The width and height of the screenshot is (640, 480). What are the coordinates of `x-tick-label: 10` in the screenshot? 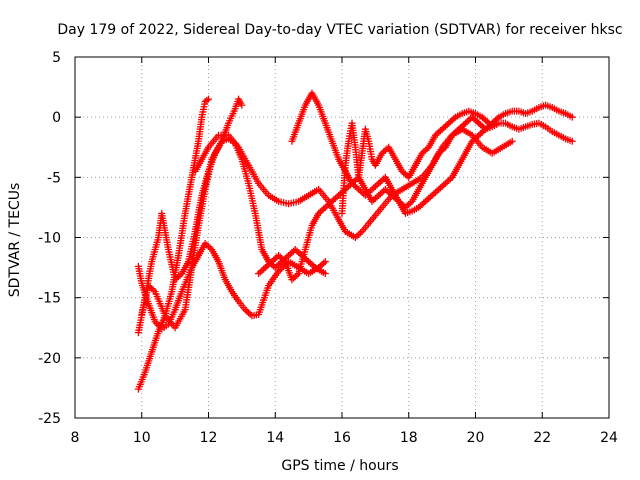 It's located at (142, 438).